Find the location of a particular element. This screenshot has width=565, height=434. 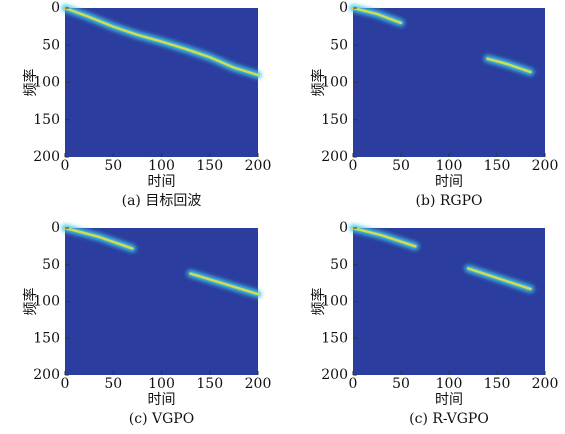

caption: (c) R-VGPO is located at coordinates (449, 419).